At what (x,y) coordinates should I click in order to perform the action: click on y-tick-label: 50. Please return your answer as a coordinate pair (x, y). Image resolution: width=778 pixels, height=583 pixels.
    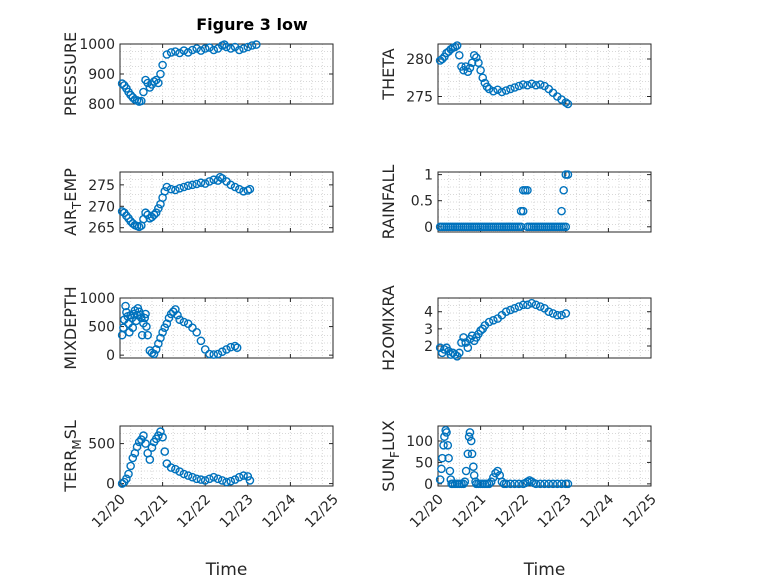
    Looking at the image, I should click on (424, 463).